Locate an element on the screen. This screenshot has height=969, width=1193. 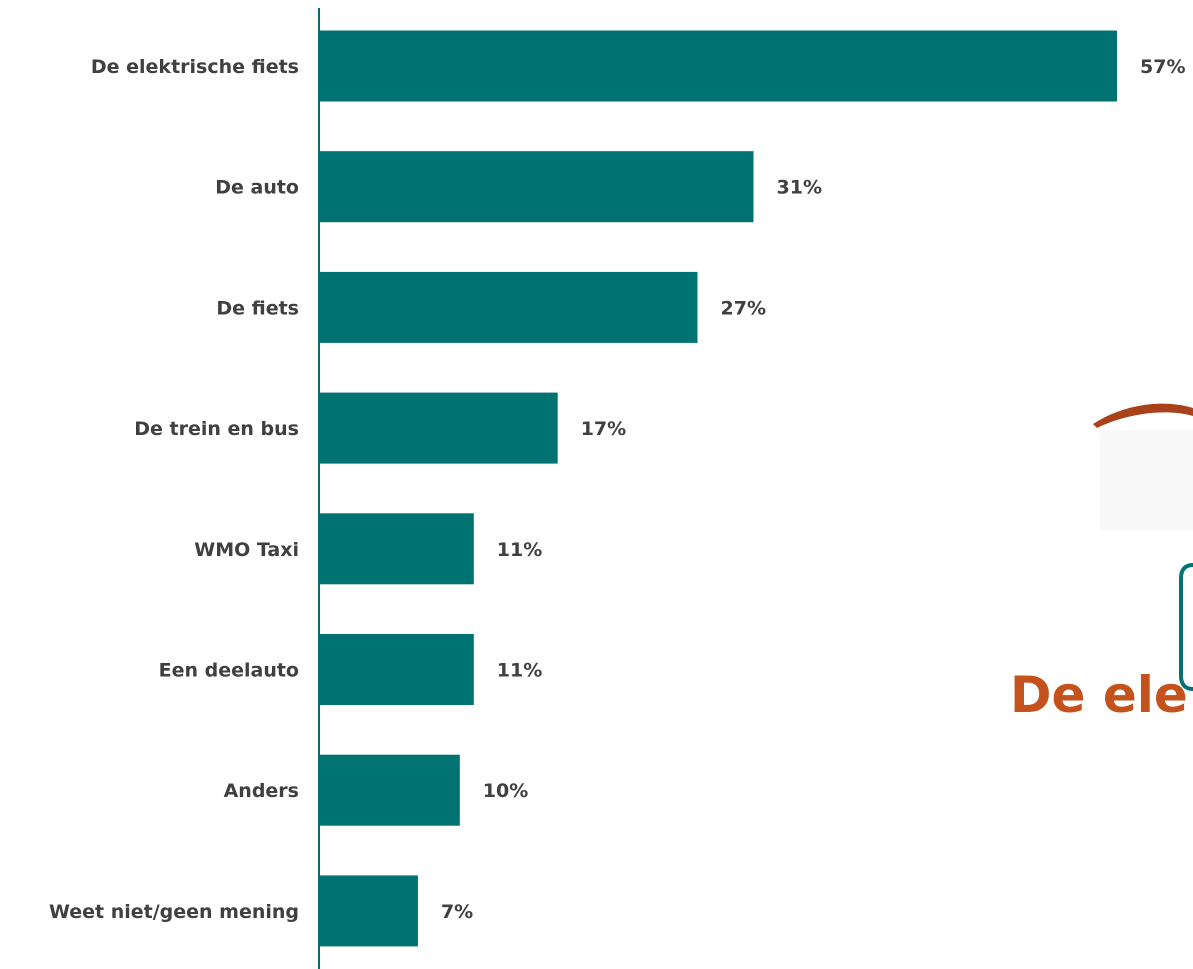
value-label: 31% is located at coordinates (799, 188).